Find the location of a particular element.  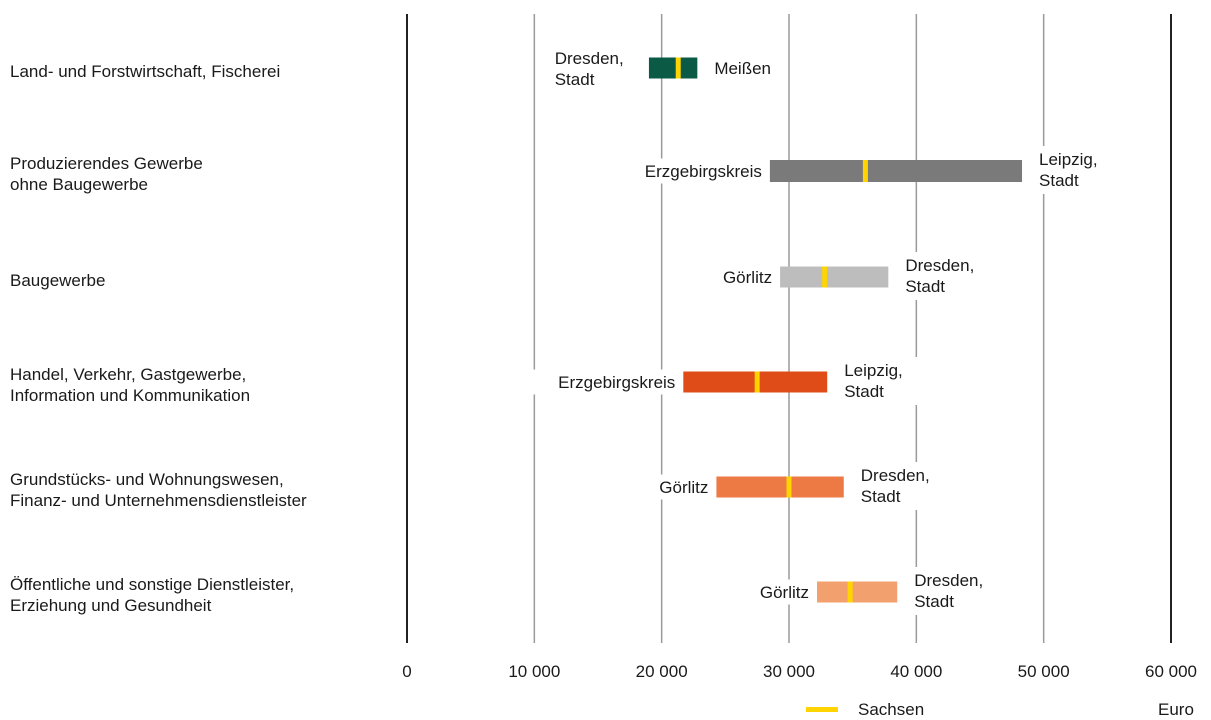

x-axis-unit: Euro is located at coordinates (1176, 709).